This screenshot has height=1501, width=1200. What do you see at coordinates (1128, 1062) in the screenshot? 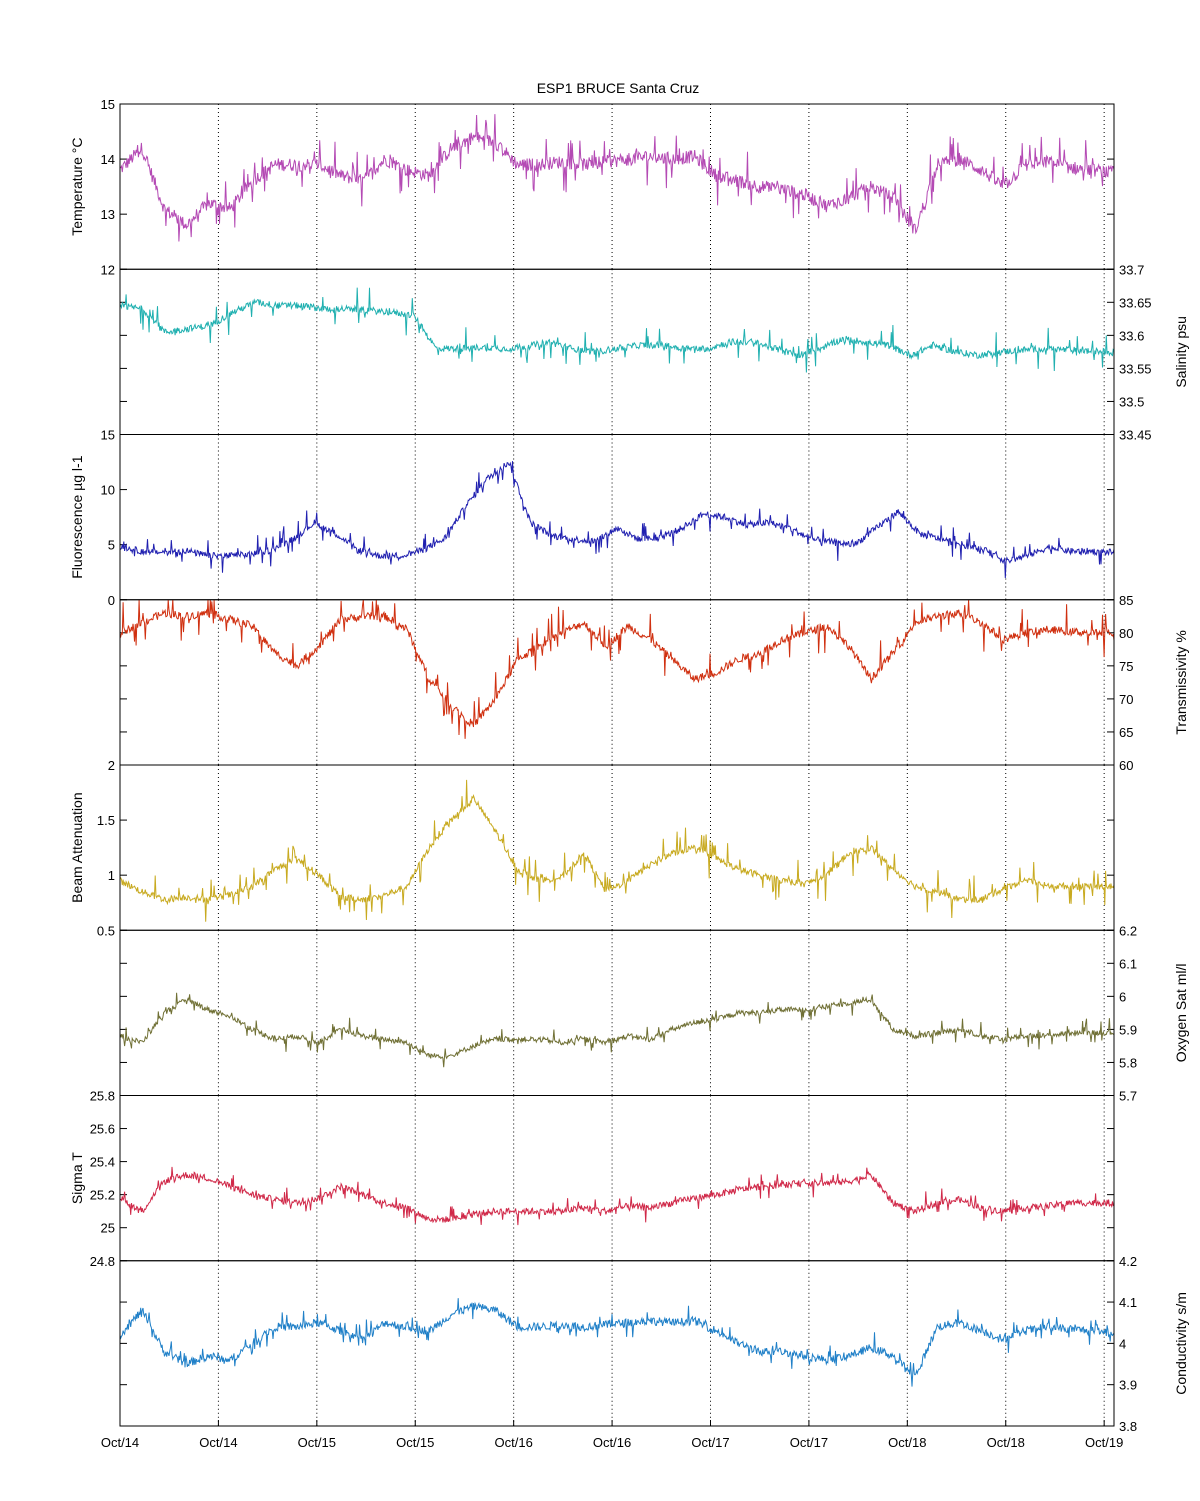
I see `y-tick-label: 5.8` at bounding box center [1128, 1062].